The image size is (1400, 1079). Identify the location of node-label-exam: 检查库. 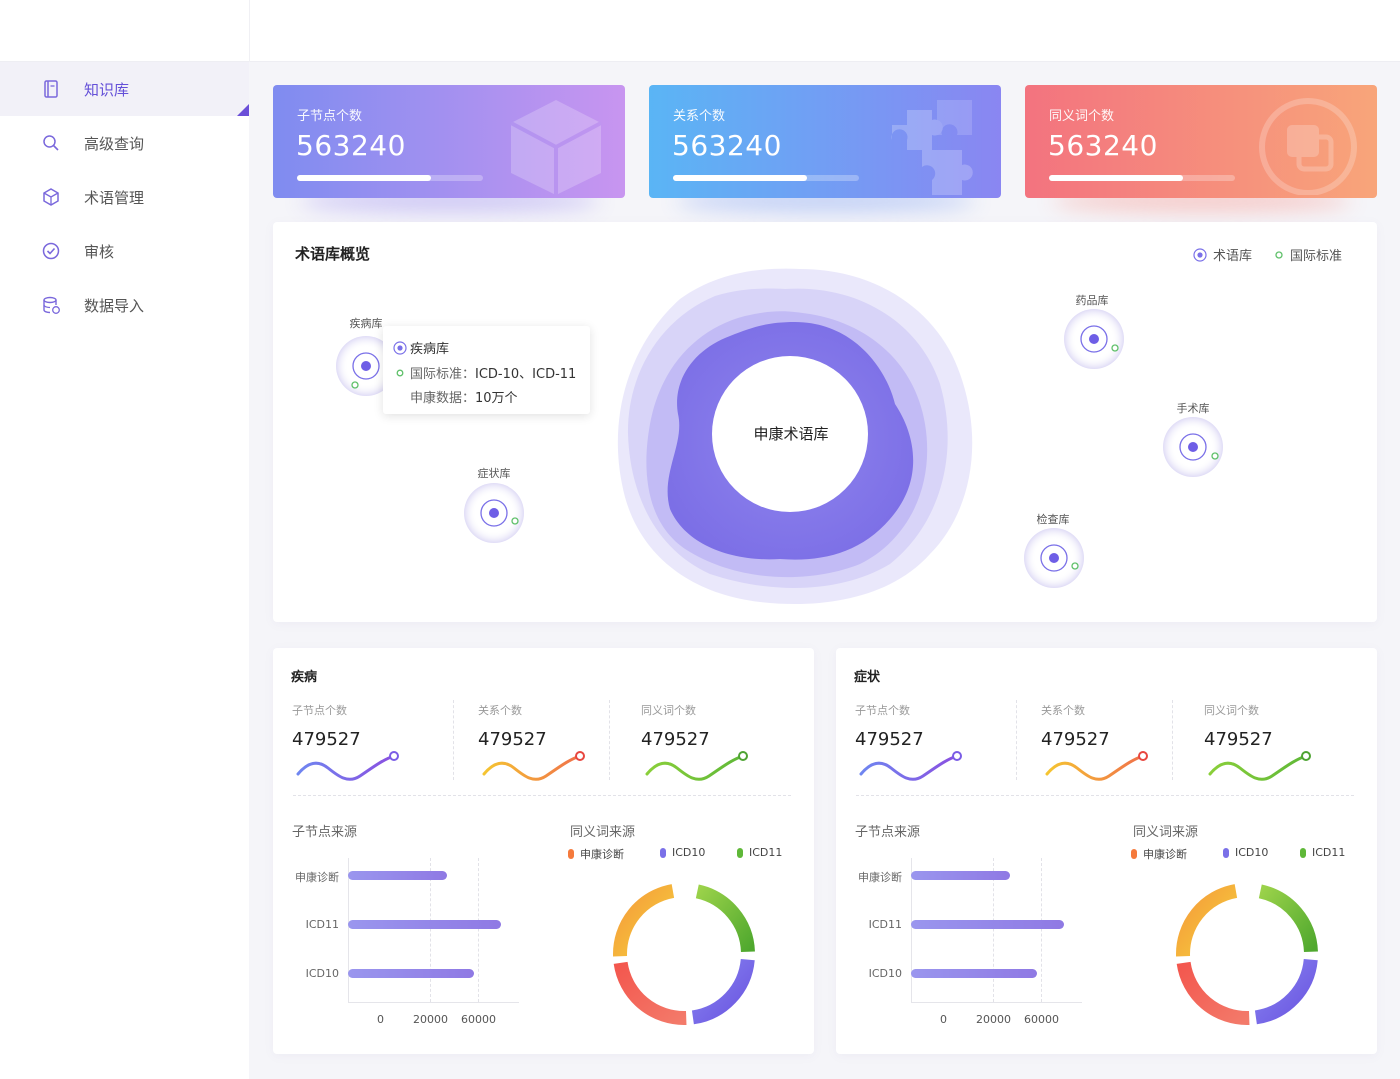
(1053, 519).